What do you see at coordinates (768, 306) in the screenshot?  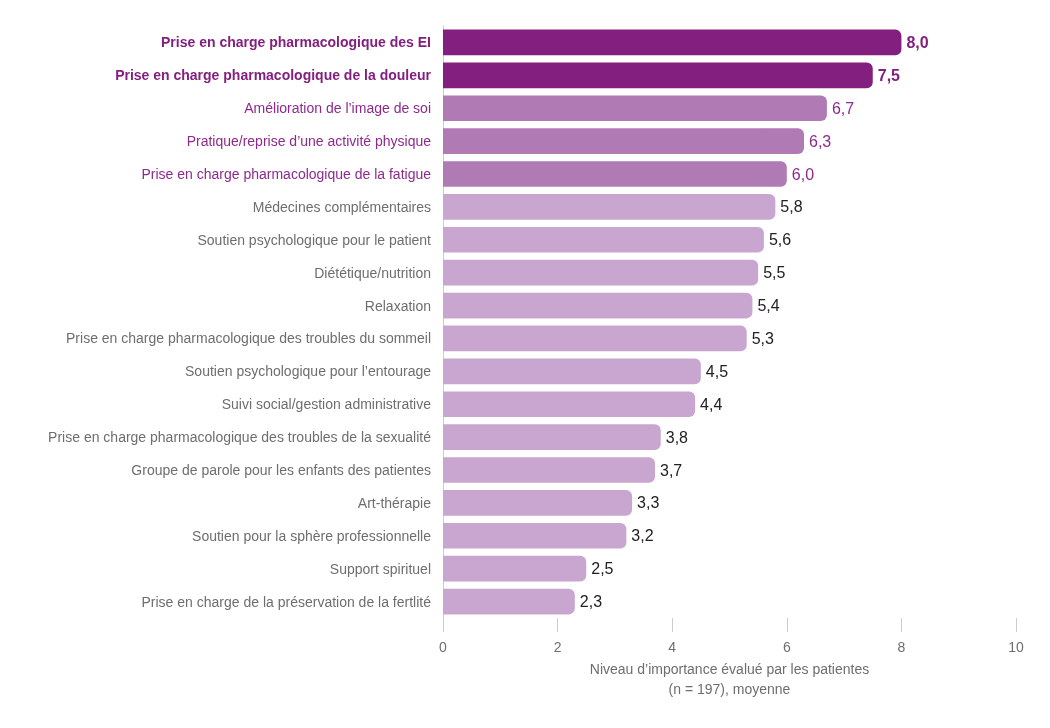 I see `data-label: 5,4` at bounding box center [768, 306].